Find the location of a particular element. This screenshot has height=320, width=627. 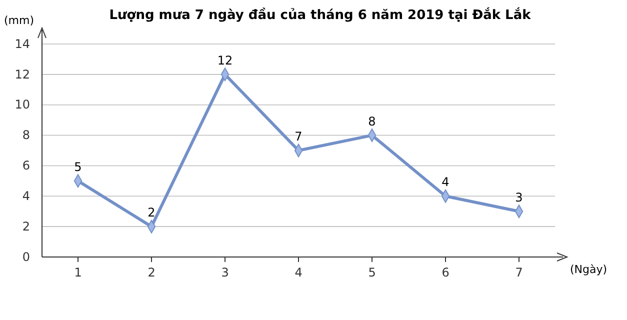

data-label: 4 is located at coordinates (446, 182).